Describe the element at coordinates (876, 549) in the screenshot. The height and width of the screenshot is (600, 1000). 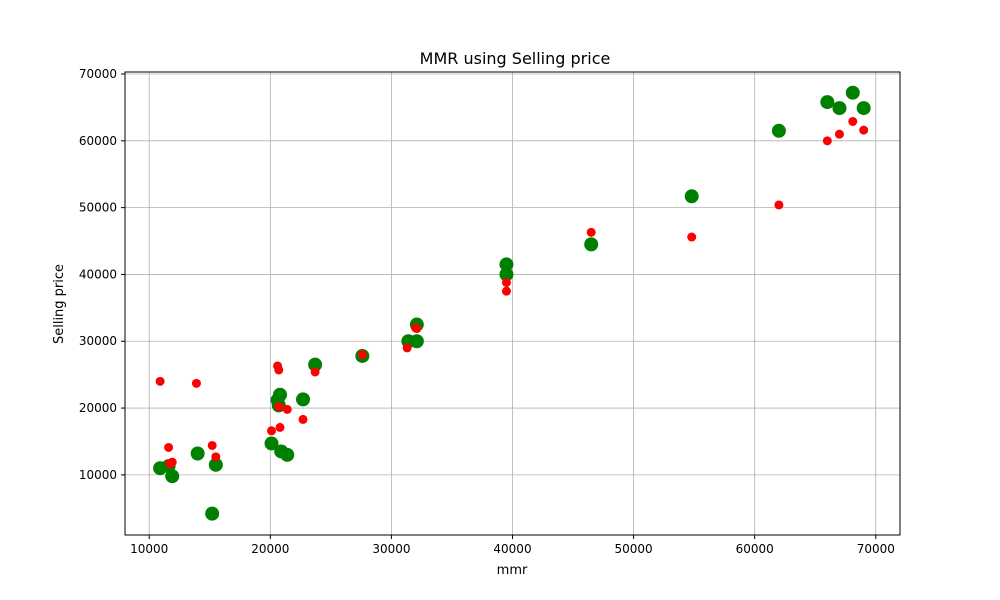
I see `x-tick-label: 70000` at that location.